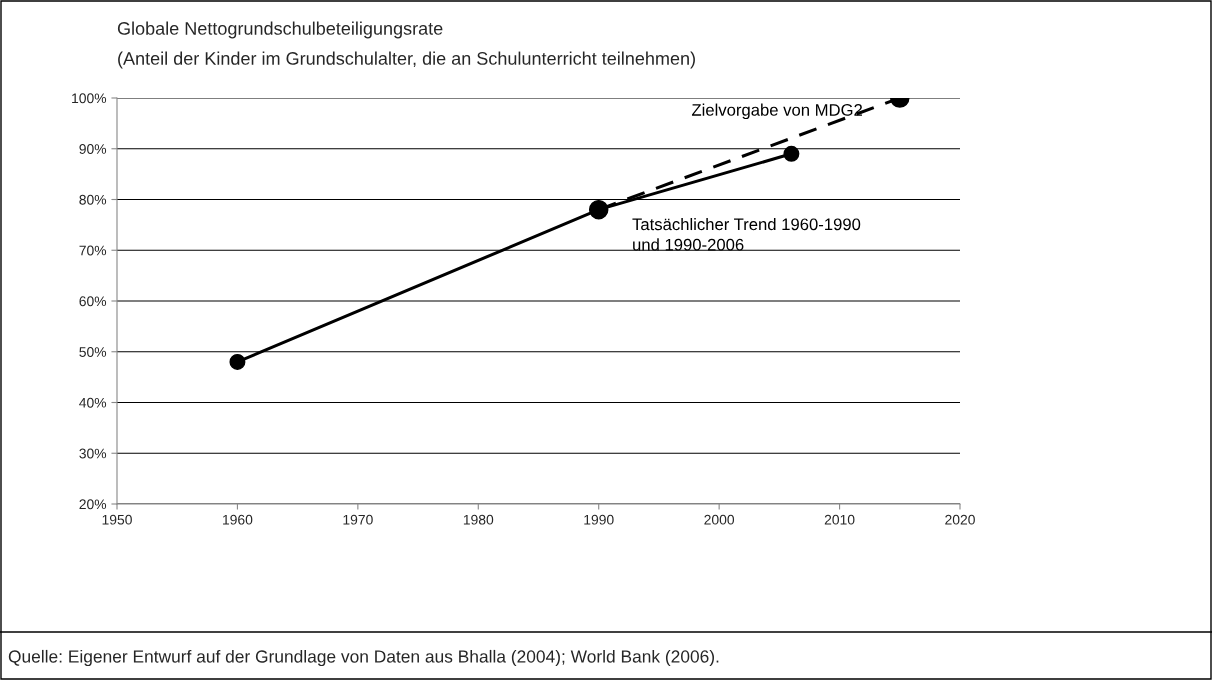 Image resolution: width=1212 pixels, height=680 pixels. What do you see at coordinates (839, 519) in the screenshot?
I see `x-tick-label: 2010` at bounding box center [839, 519].